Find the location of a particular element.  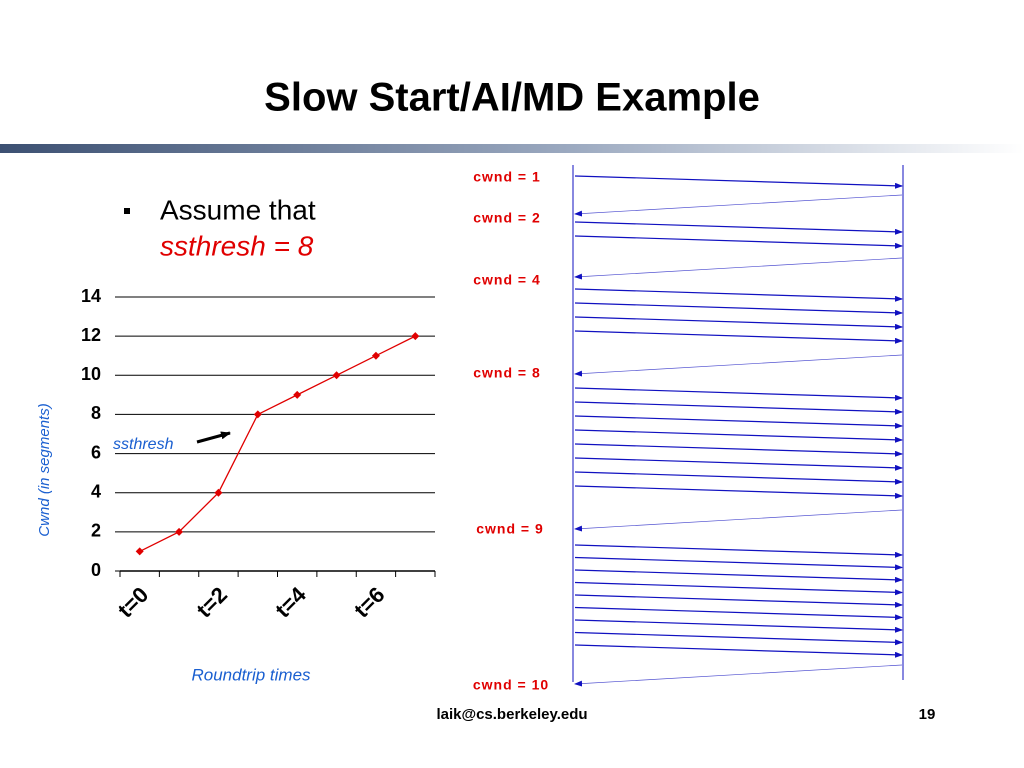

cwnd-label: cwnd = 2 is located at coordinates (507, 218).